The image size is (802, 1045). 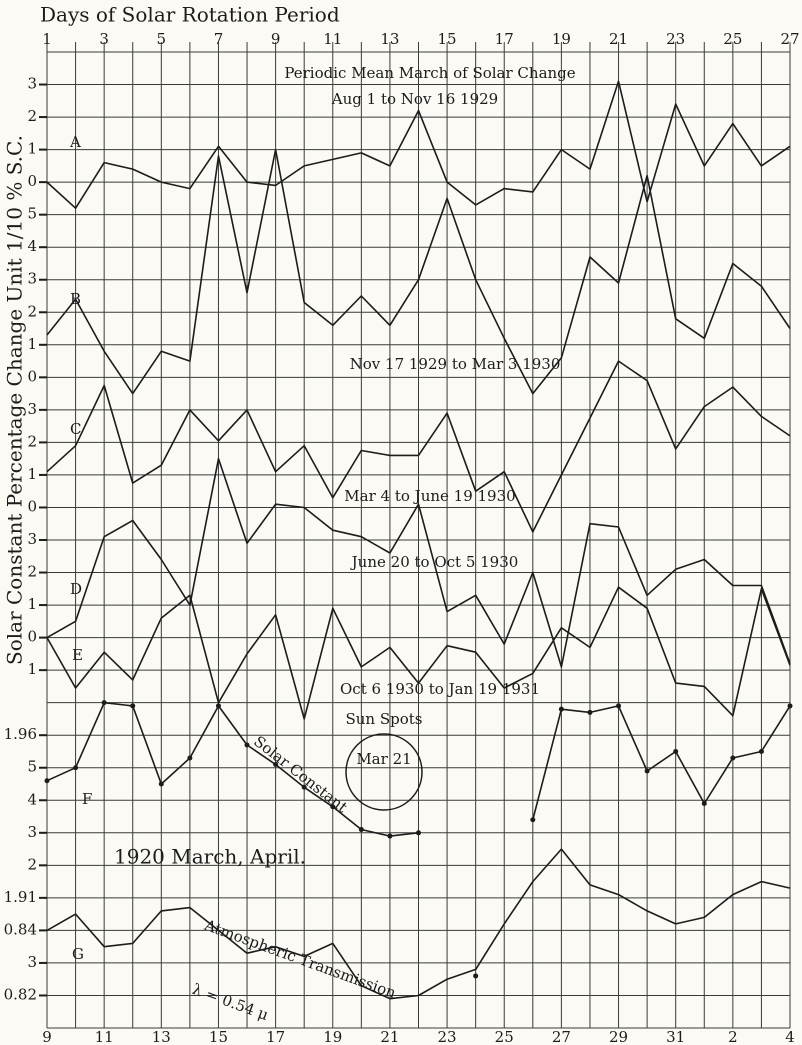 I want to click on y-tick-label: 0.84, so click(x=20, y=929).